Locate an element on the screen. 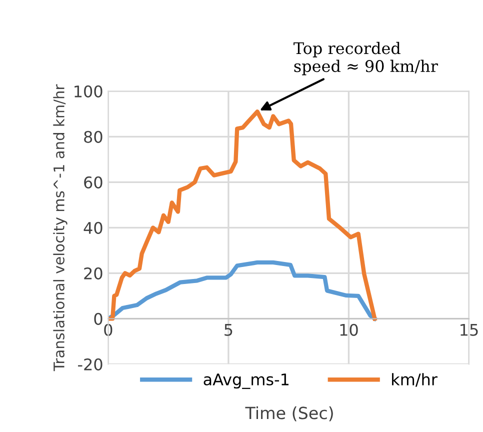 This screenshot has width=483, height=432. y-tick-label: 20 is located at coordinates (93, 273).